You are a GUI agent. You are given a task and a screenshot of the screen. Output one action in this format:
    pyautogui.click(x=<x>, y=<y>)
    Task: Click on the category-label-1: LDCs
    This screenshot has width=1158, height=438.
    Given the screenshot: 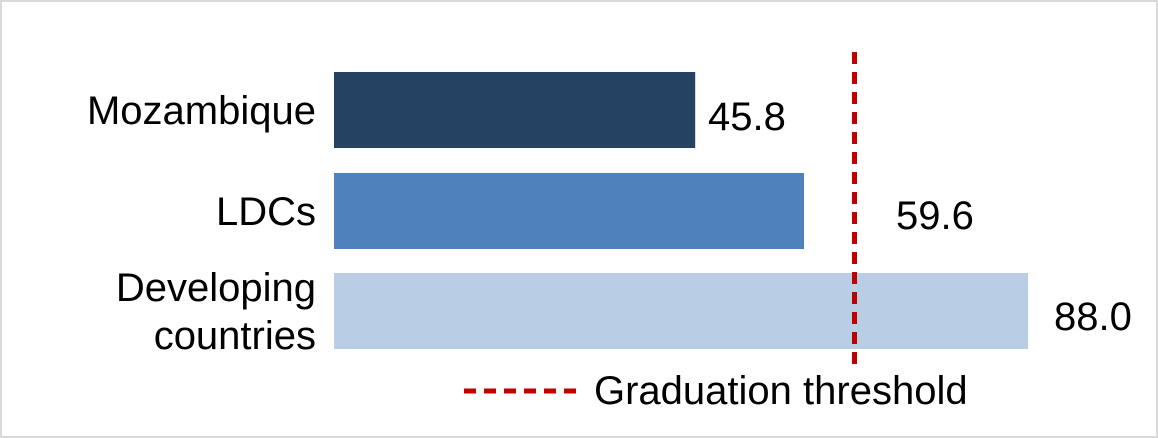 What is the action you would take?
    pyautogui.click(x=266, y=212)
    